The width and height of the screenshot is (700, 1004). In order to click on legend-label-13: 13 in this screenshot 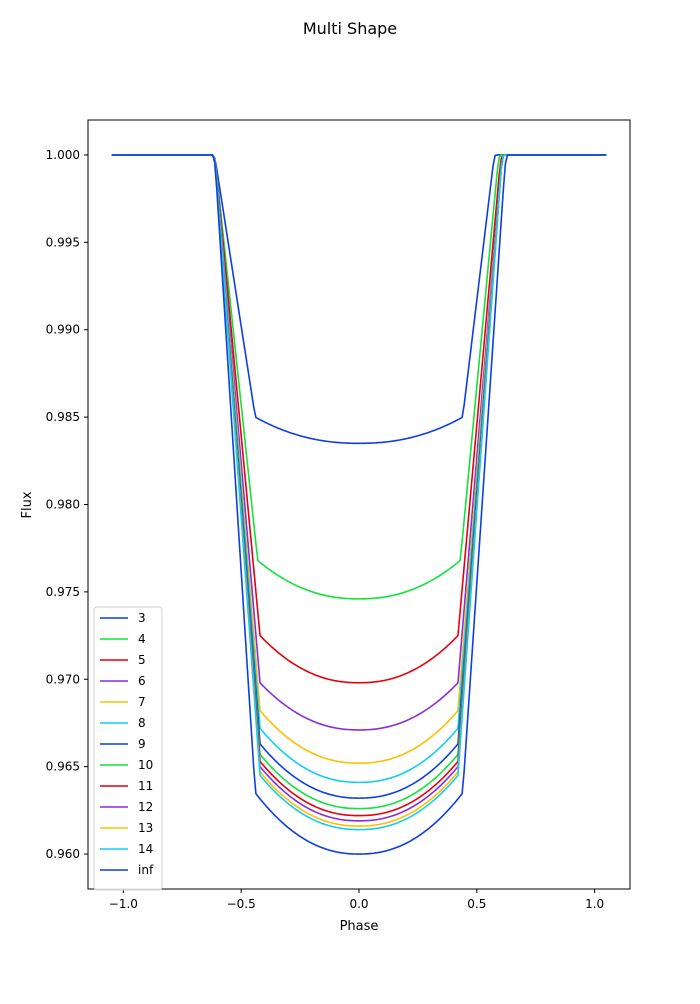, I will do `click(145, 828)`.